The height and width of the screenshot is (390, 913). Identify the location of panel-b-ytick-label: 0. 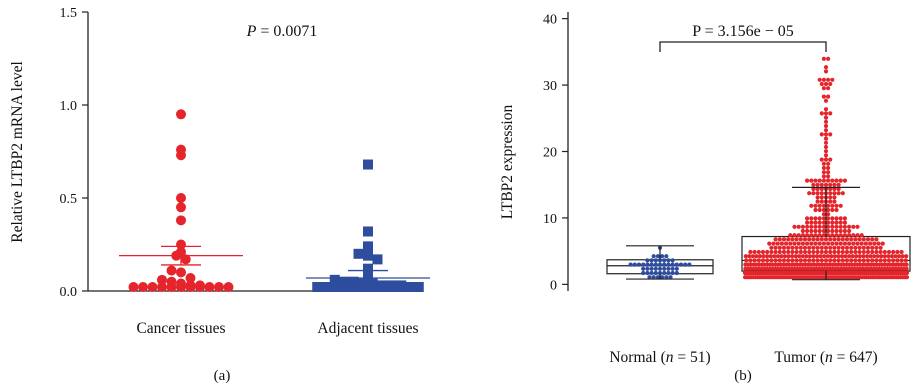
(553, 285).